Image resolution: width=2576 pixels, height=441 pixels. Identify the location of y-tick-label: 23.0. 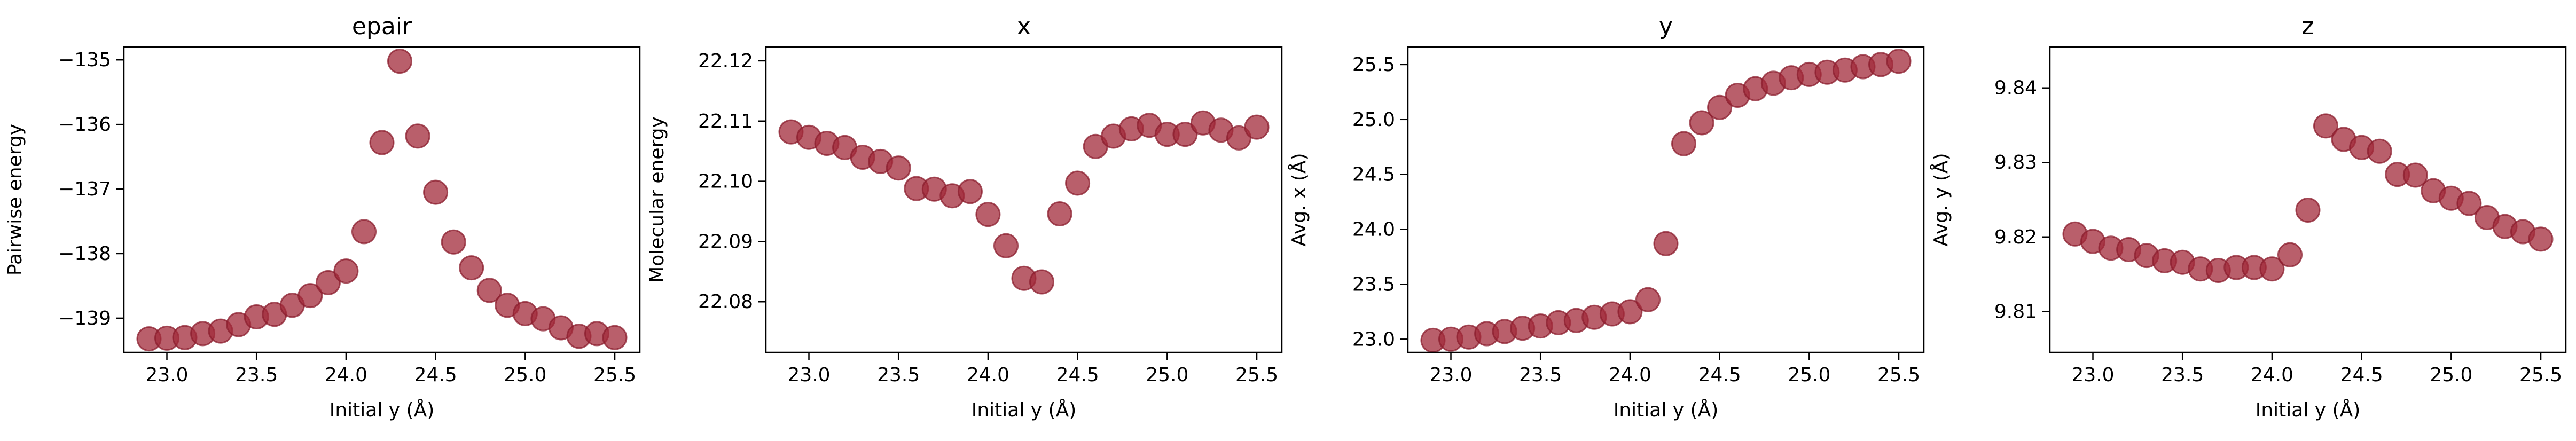
(1373, 339).